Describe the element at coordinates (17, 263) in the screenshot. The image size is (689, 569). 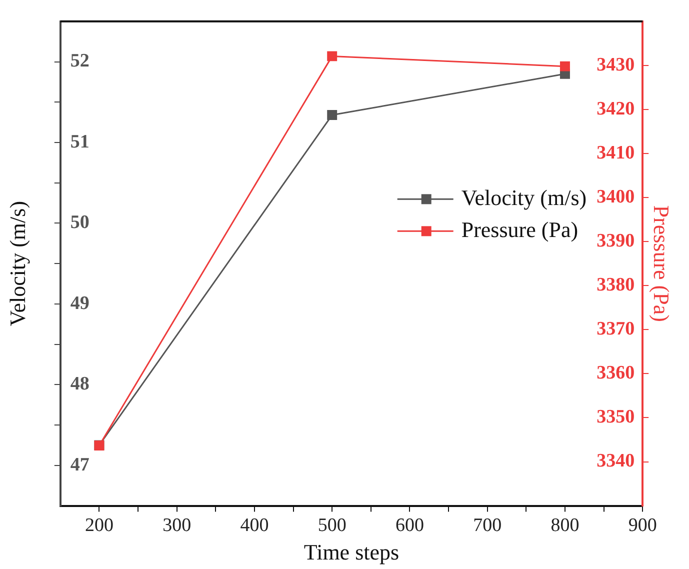
I see `y-axis-title: Velocity (m/s)` at that location.